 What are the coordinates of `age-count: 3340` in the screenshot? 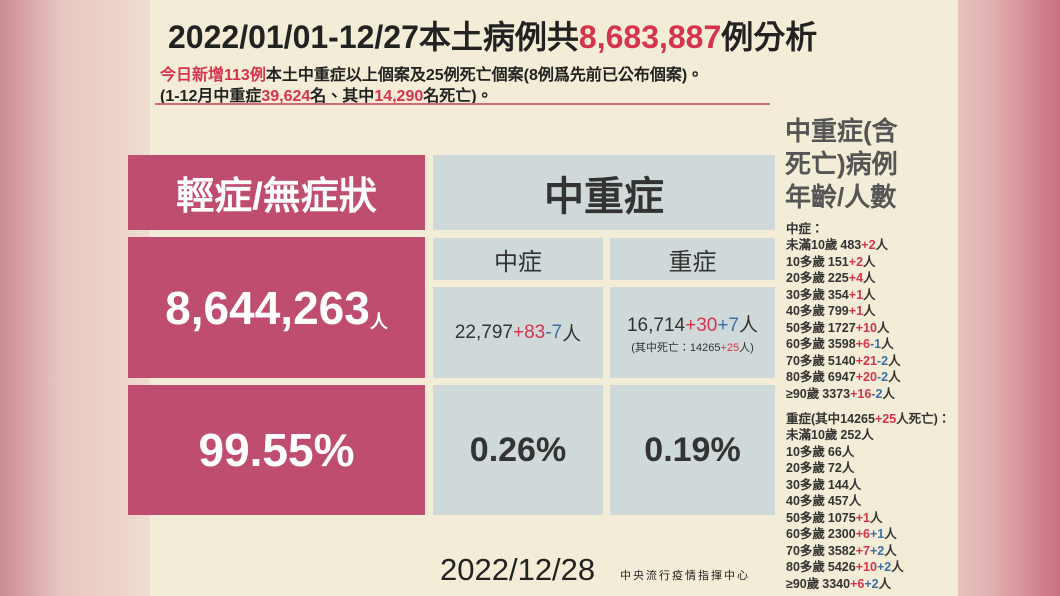 It's located at (836, 583).